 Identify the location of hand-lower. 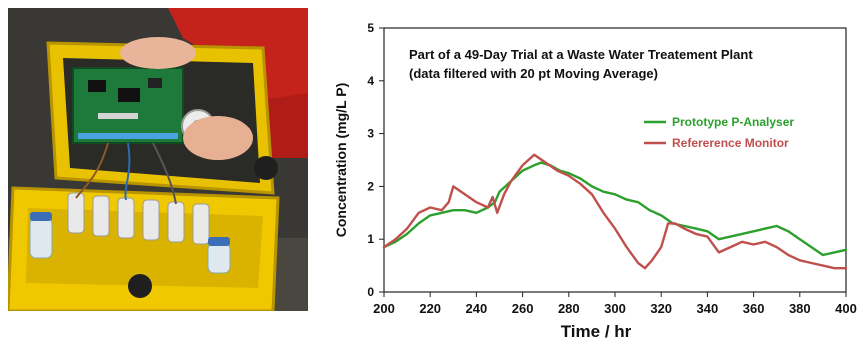
(218, 138).